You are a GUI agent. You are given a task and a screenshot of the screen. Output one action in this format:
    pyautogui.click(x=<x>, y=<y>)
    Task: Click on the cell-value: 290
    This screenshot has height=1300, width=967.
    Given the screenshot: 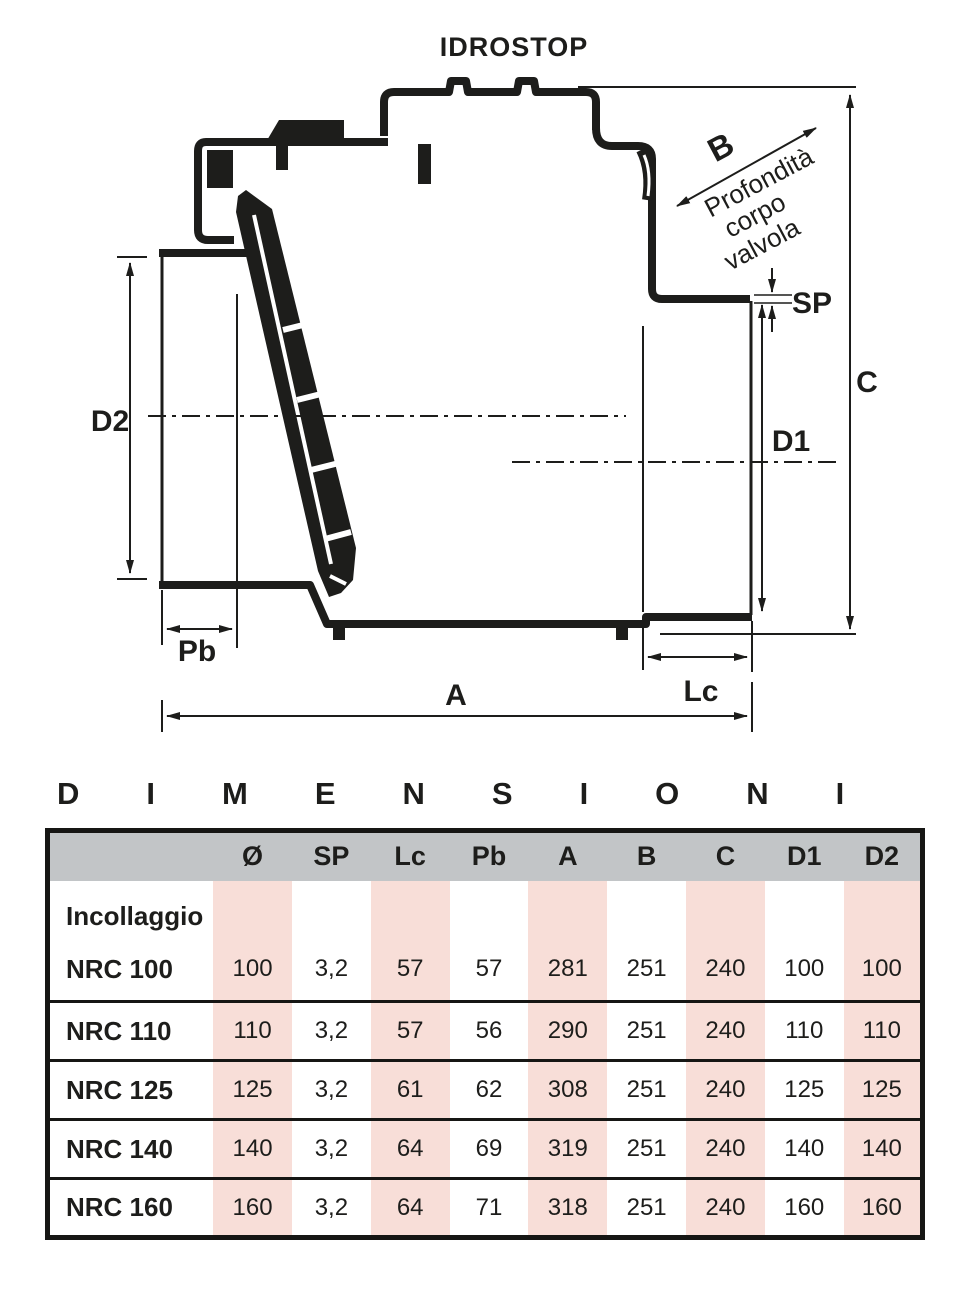 What is the action you would take?
    pyautogui.click(x=568, y=1030)
    